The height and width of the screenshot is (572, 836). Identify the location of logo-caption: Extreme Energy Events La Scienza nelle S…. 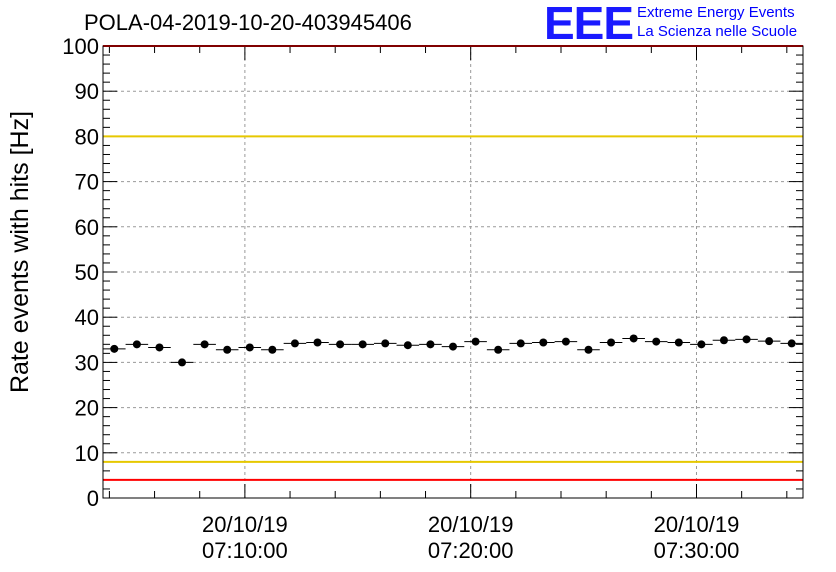
(717, 22).